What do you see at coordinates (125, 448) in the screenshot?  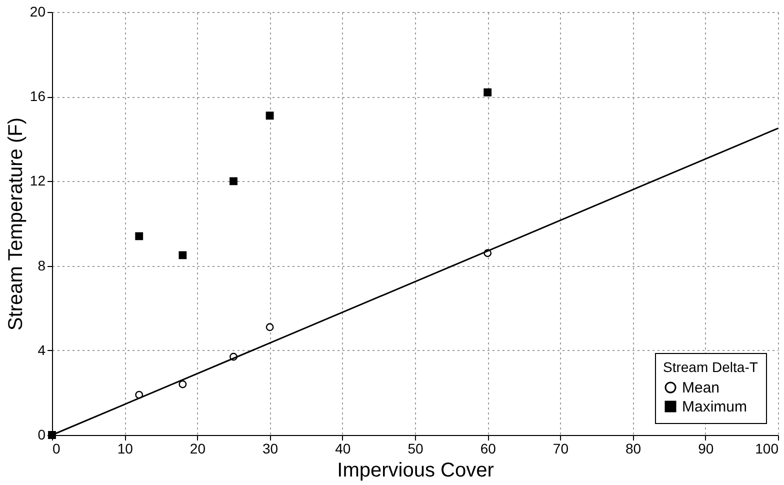 I see `x-tick-label: 10` at bounding box center [125, 448].